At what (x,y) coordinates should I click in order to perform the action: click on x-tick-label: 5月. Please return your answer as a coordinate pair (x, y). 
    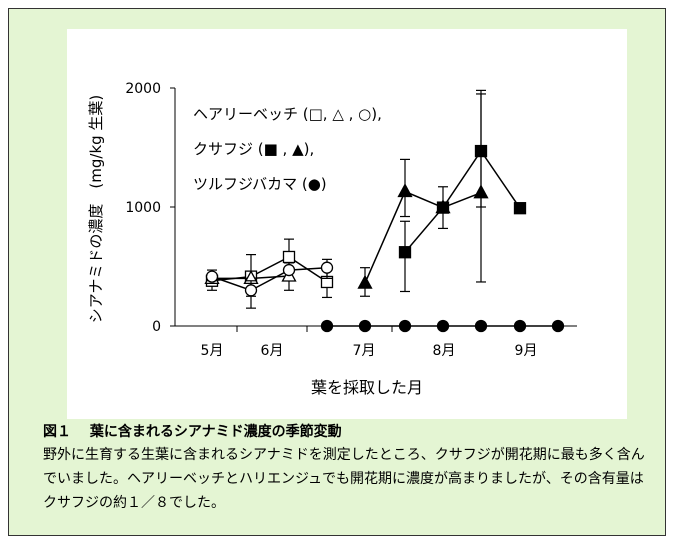
    Looking at the image, I should click on (212, 351).